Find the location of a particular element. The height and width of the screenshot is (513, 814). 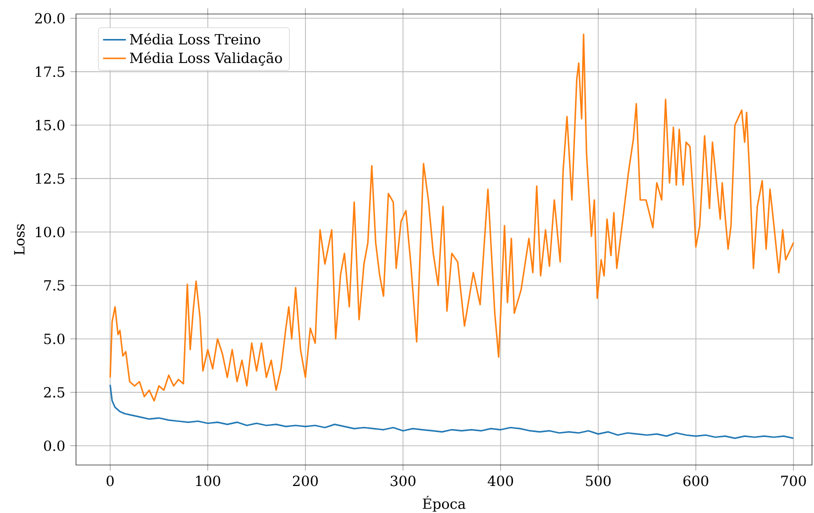

x-axis-title: Época is located at coordinates (444, 504).